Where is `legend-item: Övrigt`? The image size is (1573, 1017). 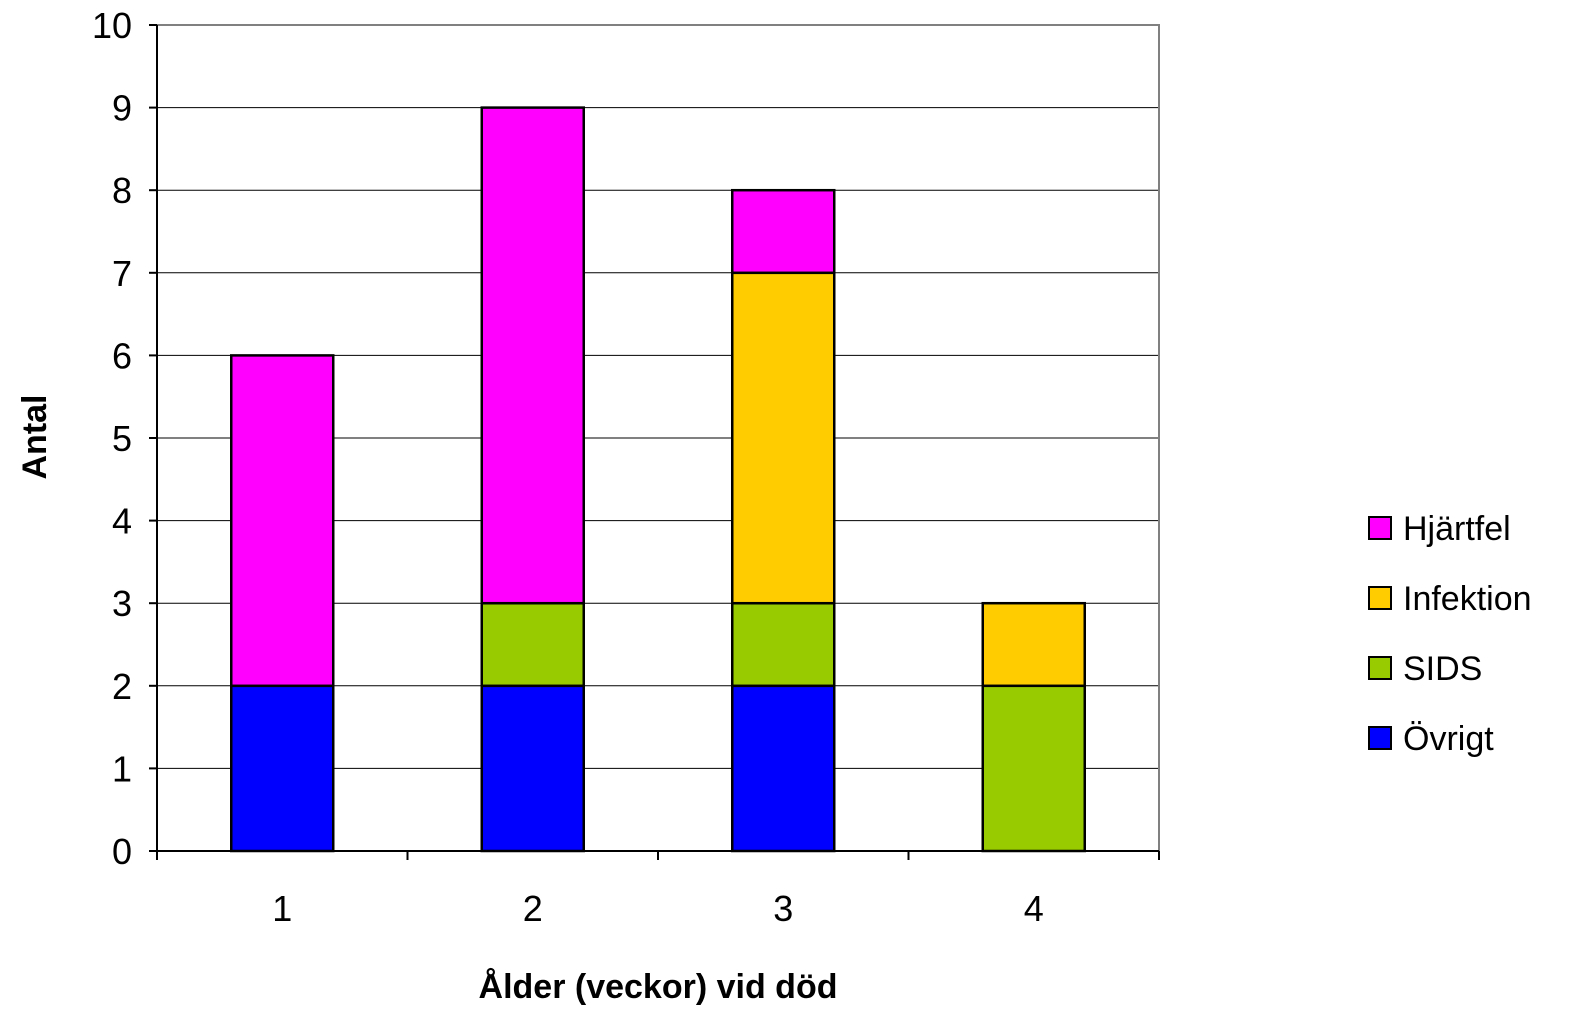
legend-item: Övrigt is located at coordinates (1431, 739).